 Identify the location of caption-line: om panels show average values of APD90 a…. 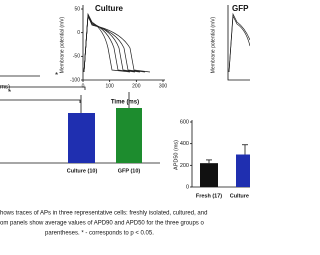
(102, 224).